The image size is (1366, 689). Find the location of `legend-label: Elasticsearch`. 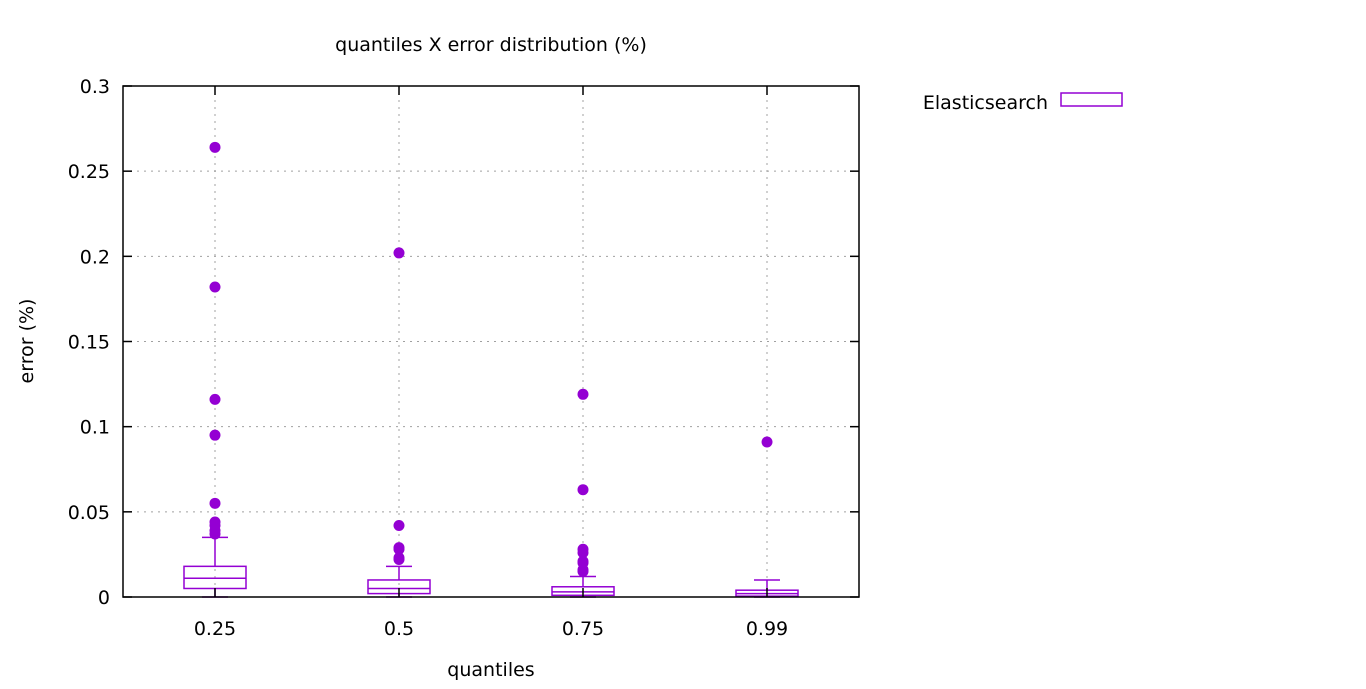

legend-label: Elasticsearch is located at coordinates (985, 103).